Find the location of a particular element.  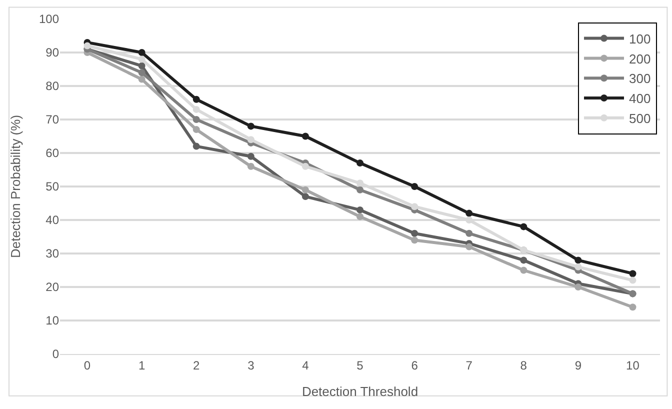

x-tick-label: 8 is located at coordinates (524, 365).